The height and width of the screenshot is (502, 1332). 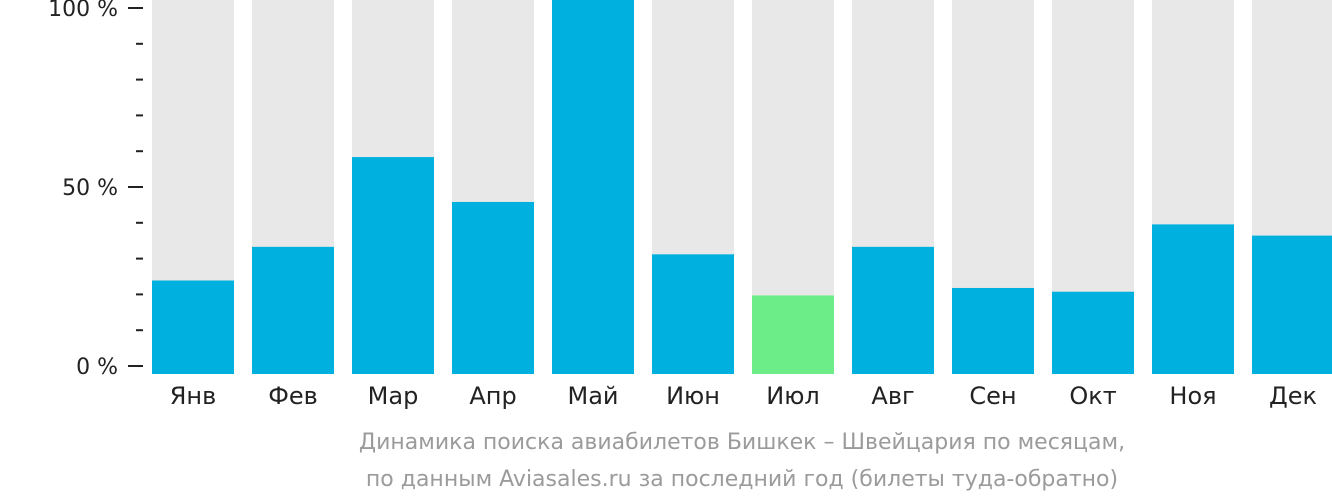 I want to click on x-tick-label: Янв, so click(x=193, y=396).